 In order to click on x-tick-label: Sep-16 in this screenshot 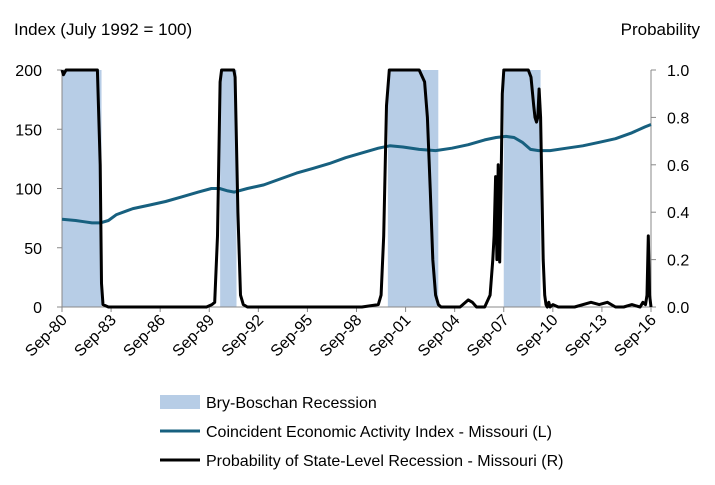, I will do `click(635, 336)`.